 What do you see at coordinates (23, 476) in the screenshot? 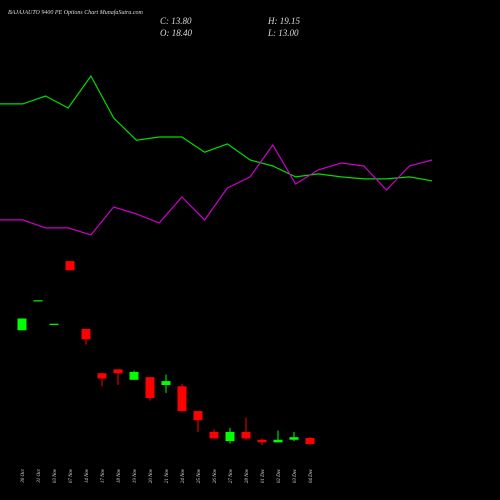
I see `x-tick-label: 30 Oct` at bounding box center [23, 476].